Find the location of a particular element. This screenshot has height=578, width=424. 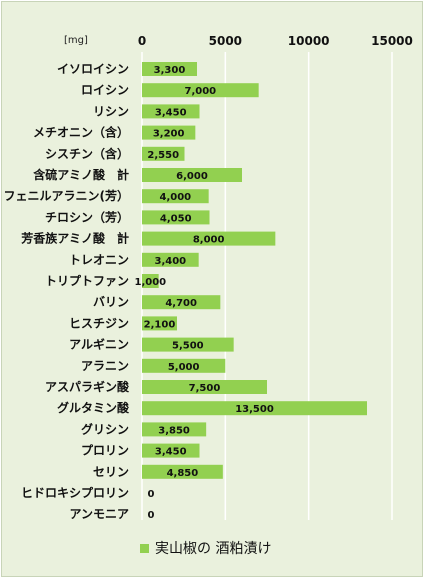

category-label: アンモニア is located at coordinates (99, 514).